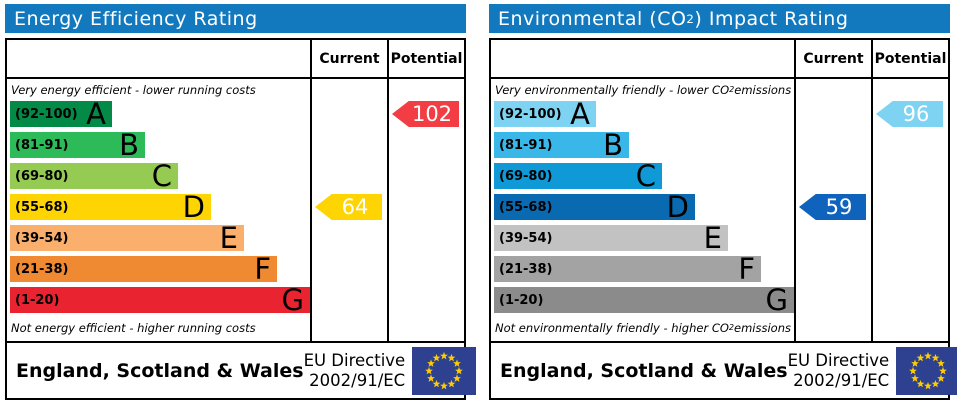 Image resolution: width=957 pixels, height=404 pixels. I want to click on current-column: 59, so click(832, 210).